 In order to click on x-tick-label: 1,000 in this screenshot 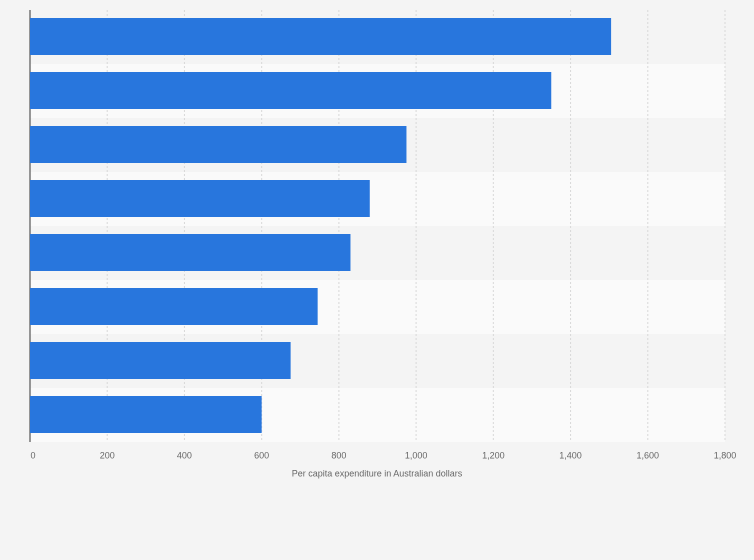, I will do `click(416, 455)`.